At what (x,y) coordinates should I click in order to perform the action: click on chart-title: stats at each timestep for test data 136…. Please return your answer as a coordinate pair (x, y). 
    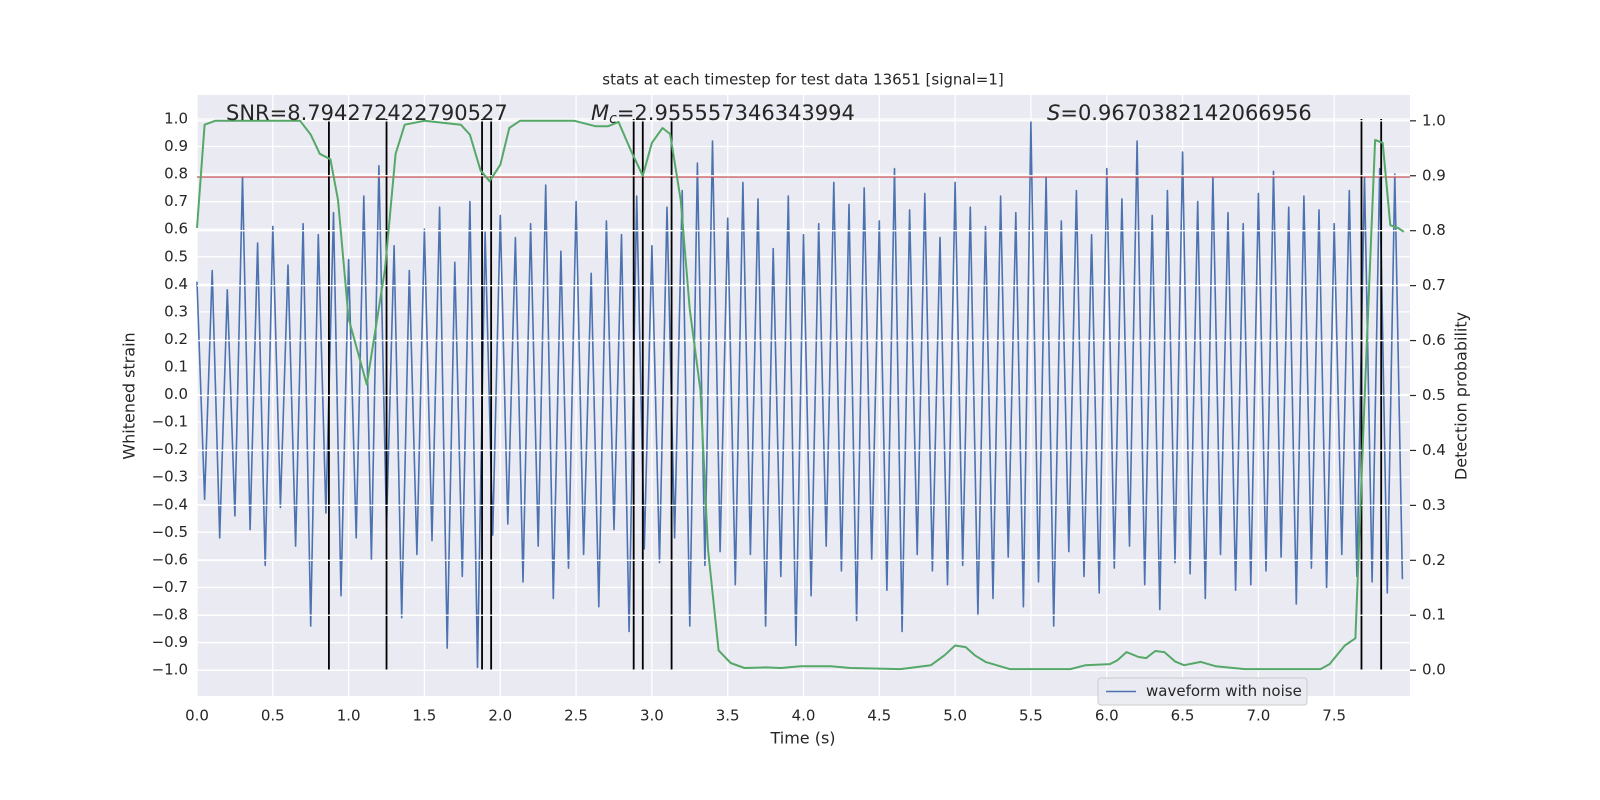
    Looking at the image, I should click on (802, 80).